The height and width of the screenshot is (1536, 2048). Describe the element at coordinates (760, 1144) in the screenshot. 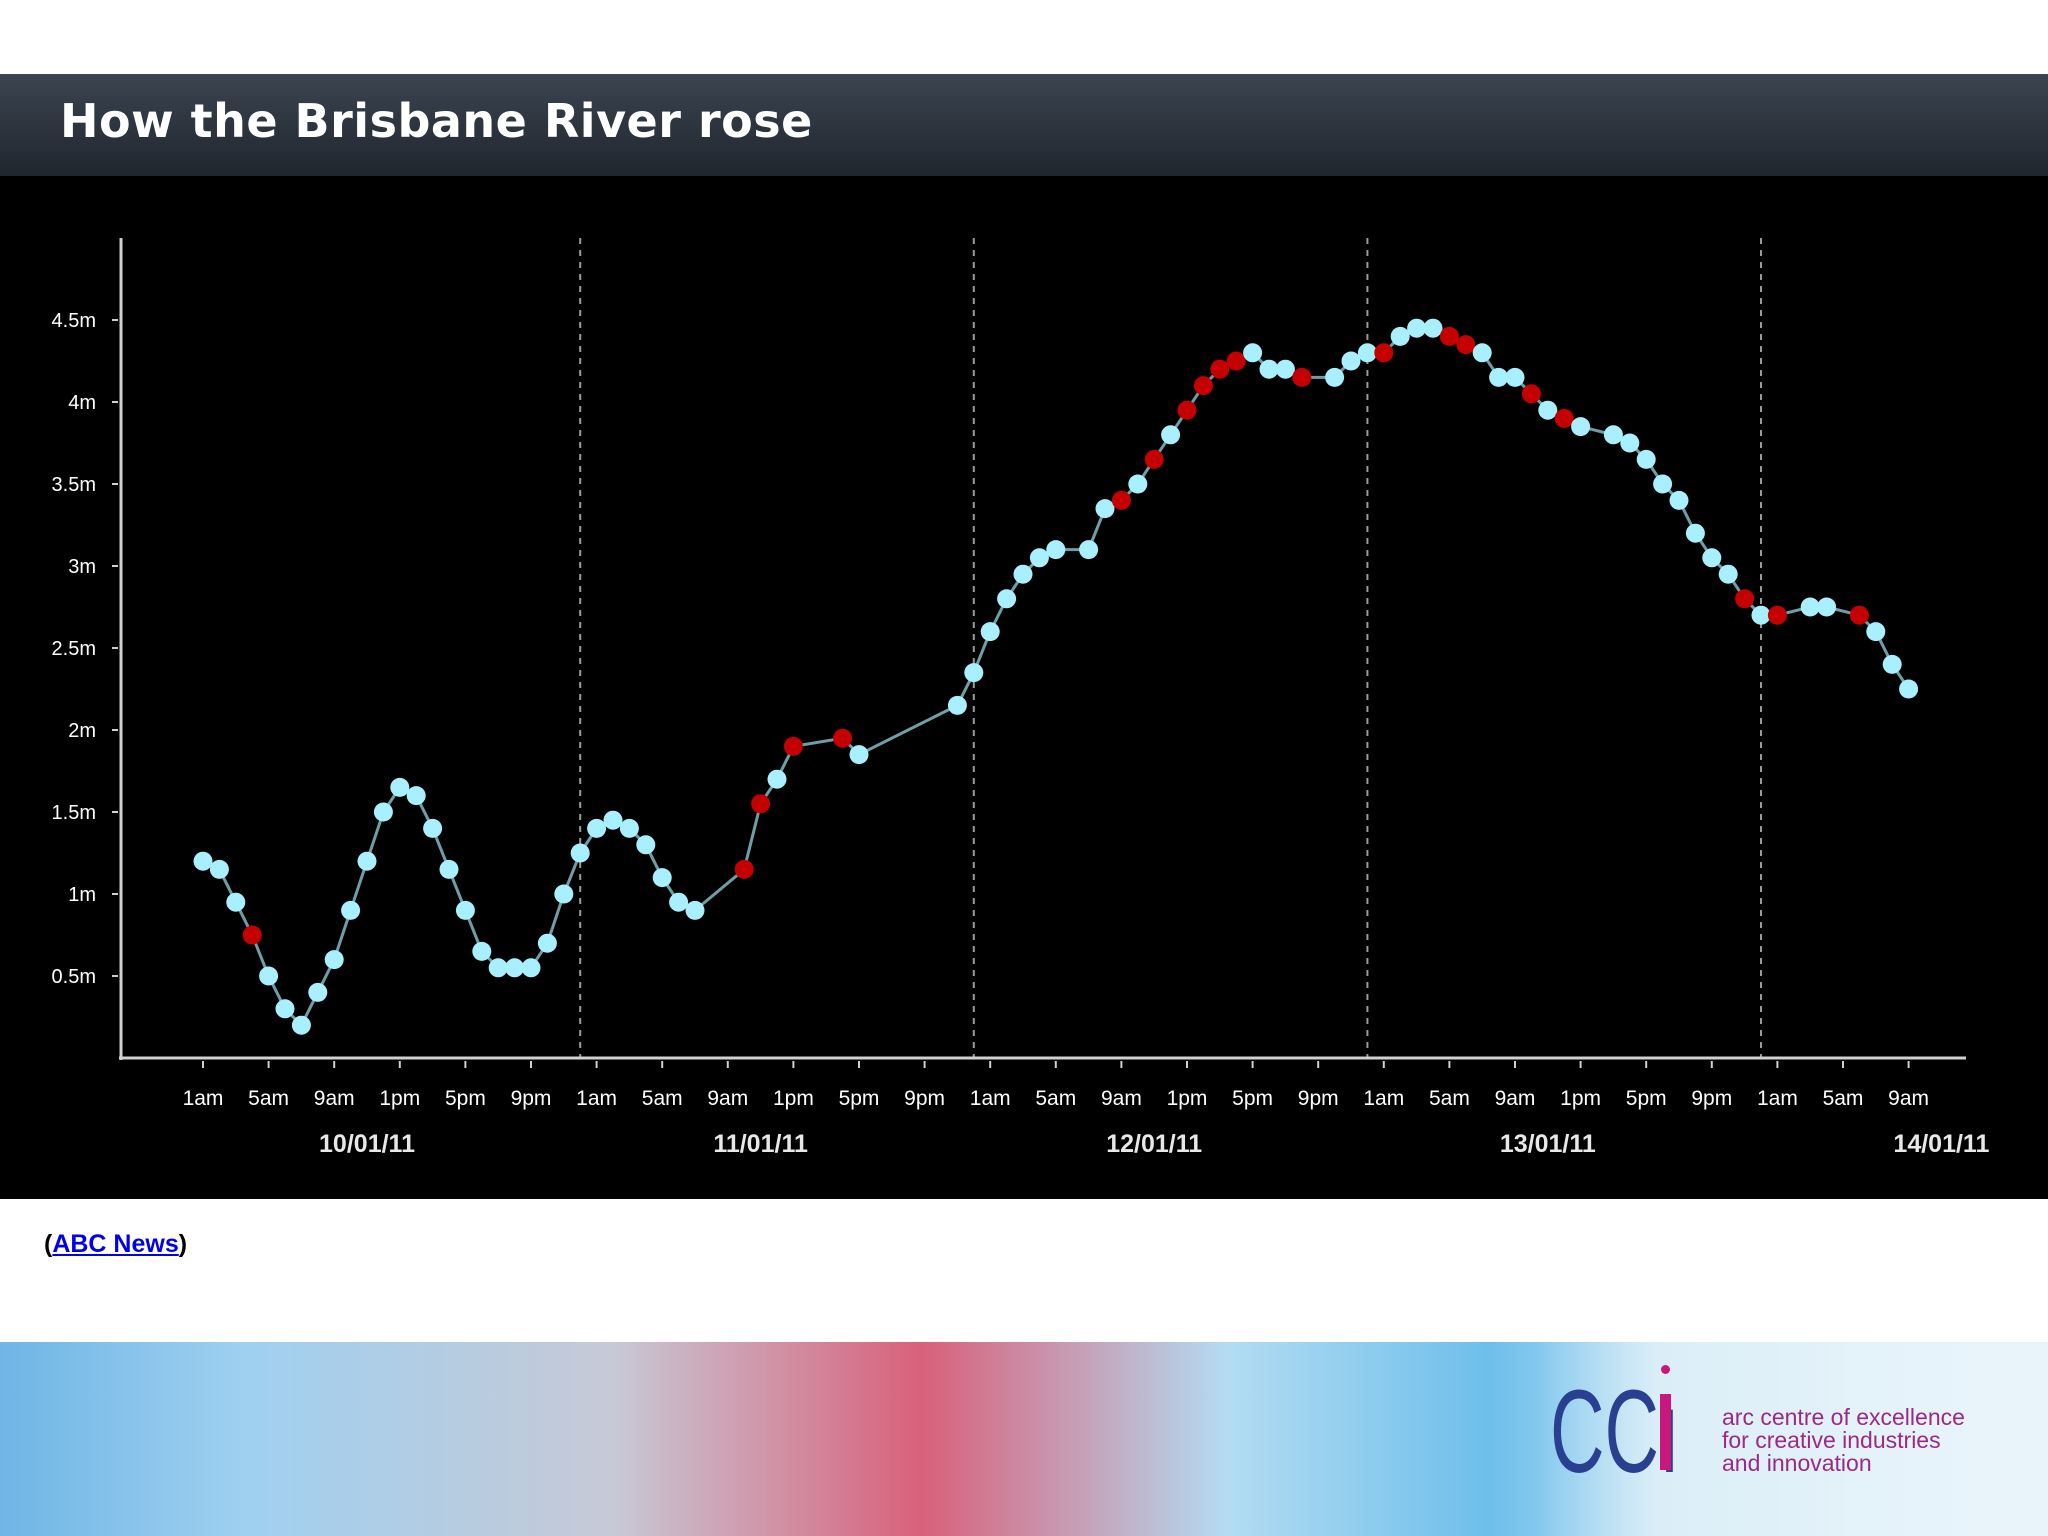

I see `date-label: 11/01/11` at that location.